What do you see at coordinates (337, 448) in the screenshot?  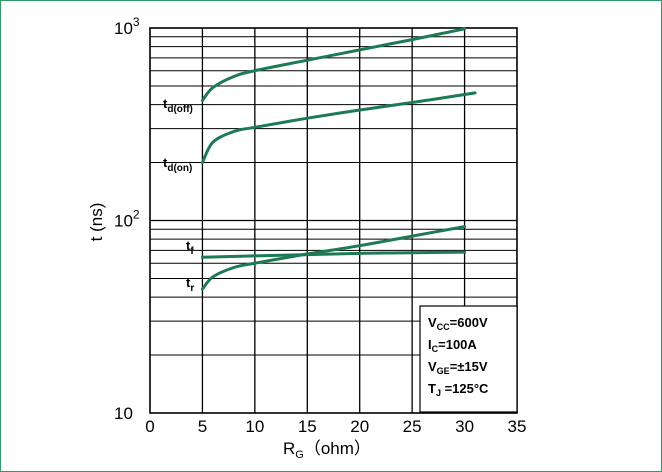 I see `x-axis-title-rest: （ohm）` at bounding box center [337, 448].